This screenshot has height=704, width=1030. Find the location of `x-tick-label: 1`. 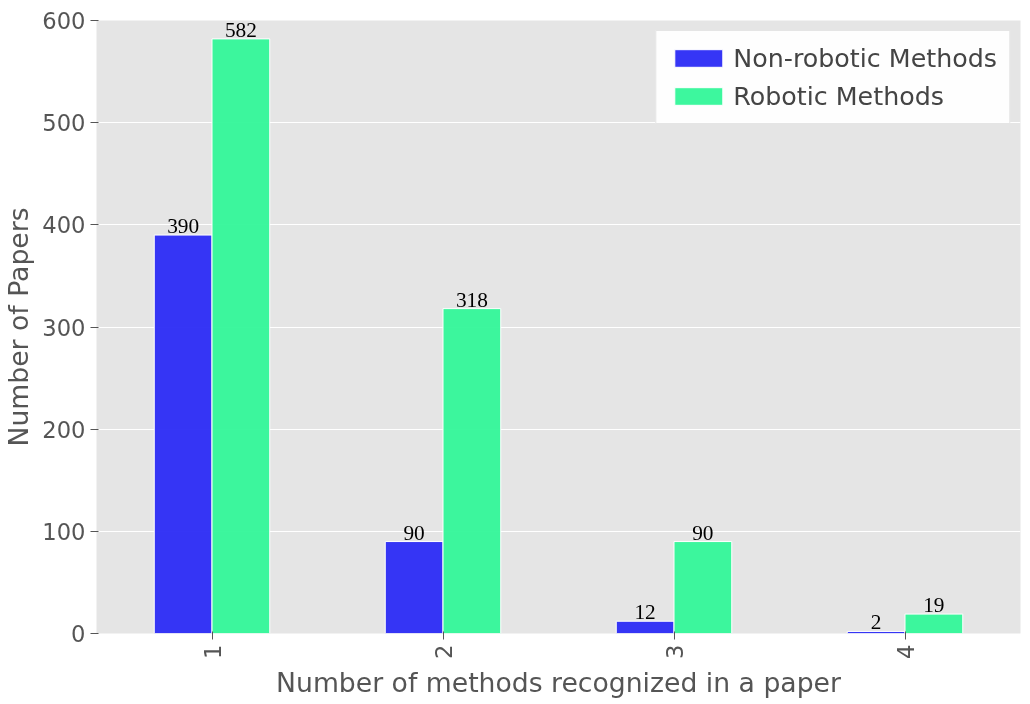

x-tick-label: 1 is located at coordinates (212, 651).